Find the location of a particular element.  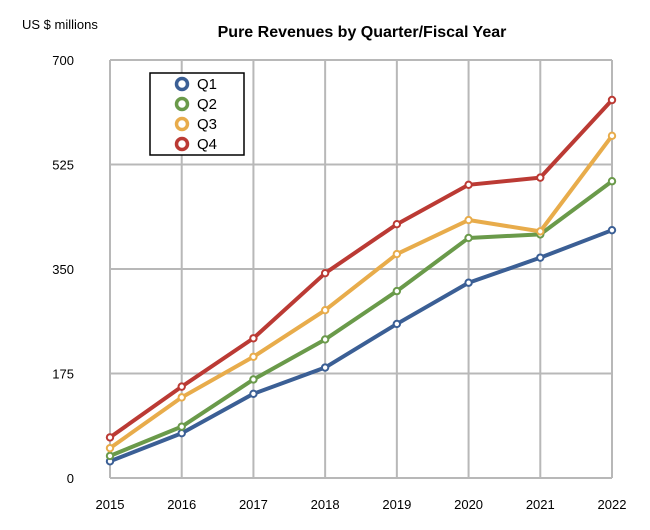

y-tick-label: 525 is located at coordinates (63, 165).